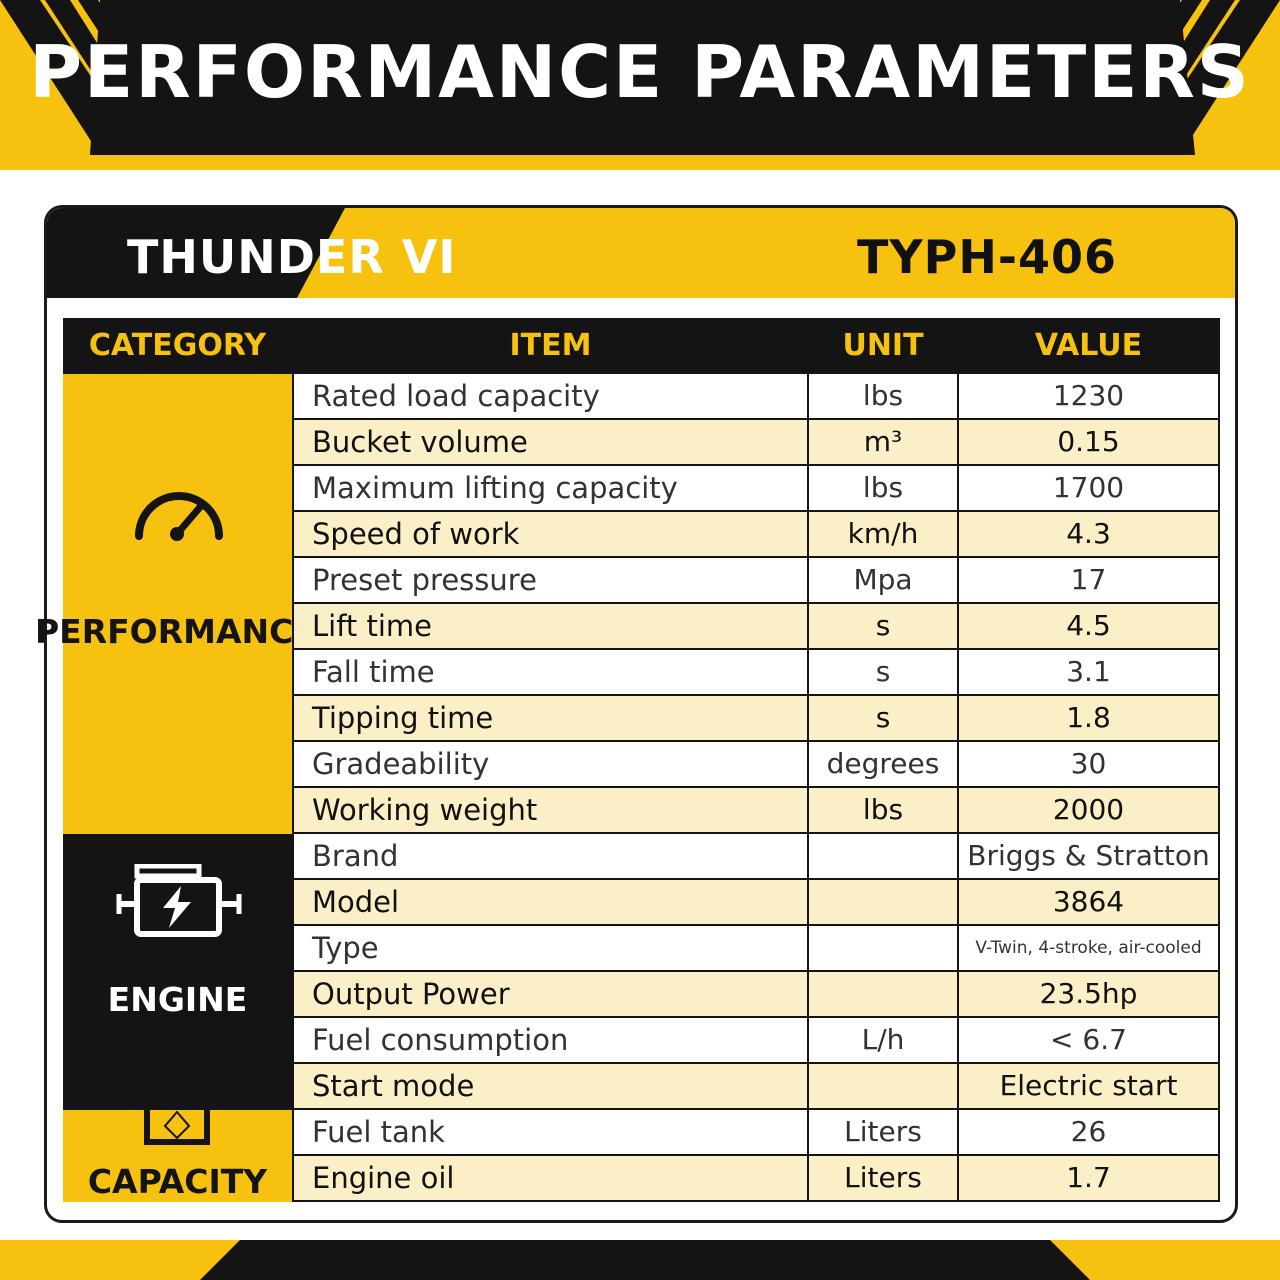 Image resolution: width=1280 pixels, height=1280 pixels. I want to click on row-item: Fall time, so click(550, 672).